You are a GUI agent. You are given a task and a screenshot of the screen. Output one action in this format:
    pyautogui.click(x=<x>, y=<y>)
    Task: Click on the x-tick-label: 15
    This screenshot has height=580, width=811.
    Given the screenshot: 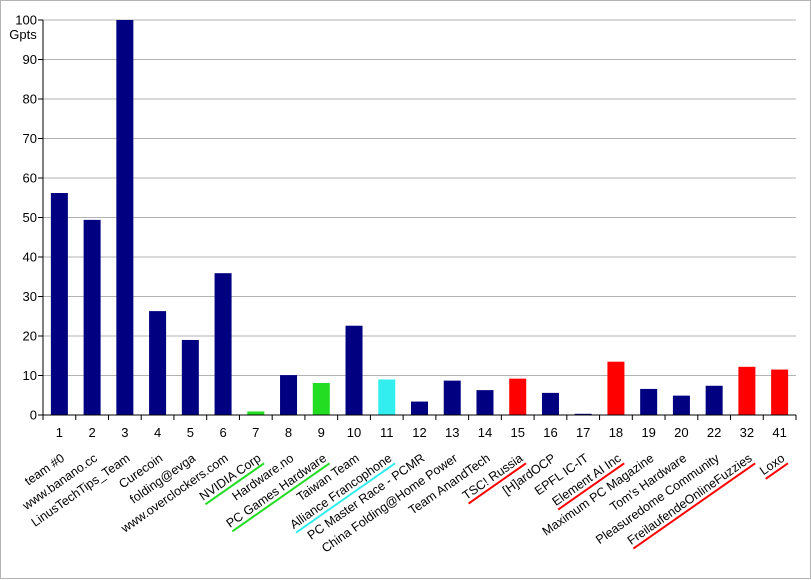 What is the action you would take?
    pyautogui.click(x=517, y=432)
    